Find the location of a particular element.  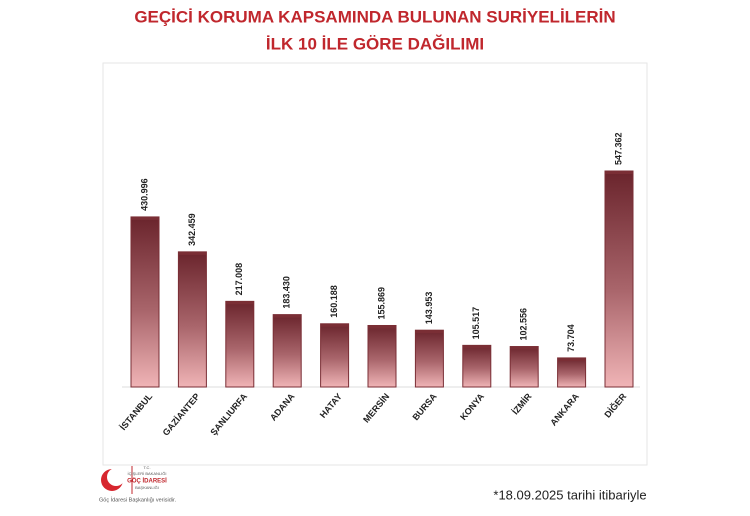

x-tick-label: ADANA is located at coordinates (282, 407).